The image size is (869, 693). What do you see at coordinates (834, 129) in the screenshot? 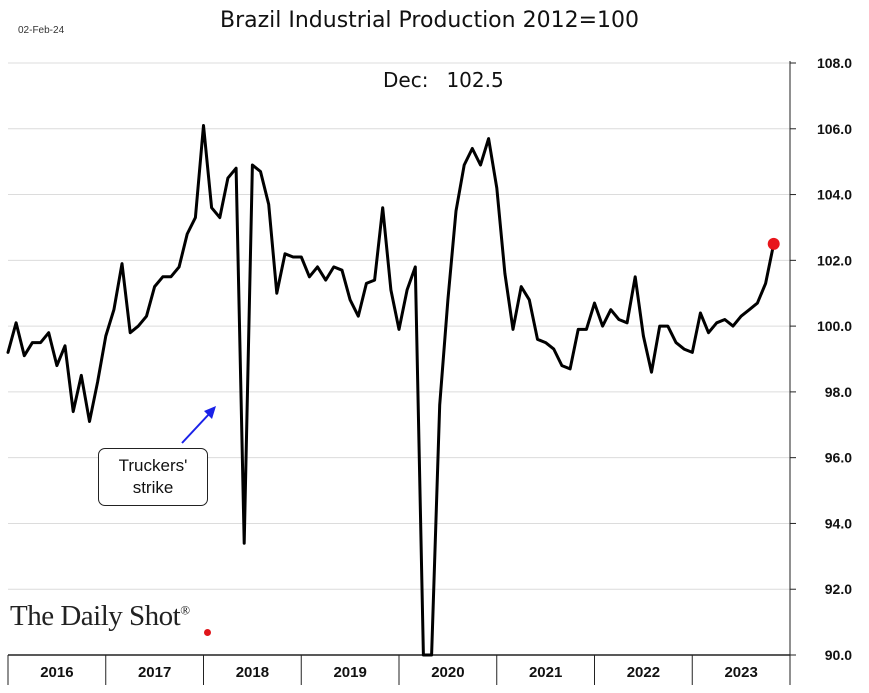
I see `y-tick-label: 106.0` at bounding box center [834, 129].